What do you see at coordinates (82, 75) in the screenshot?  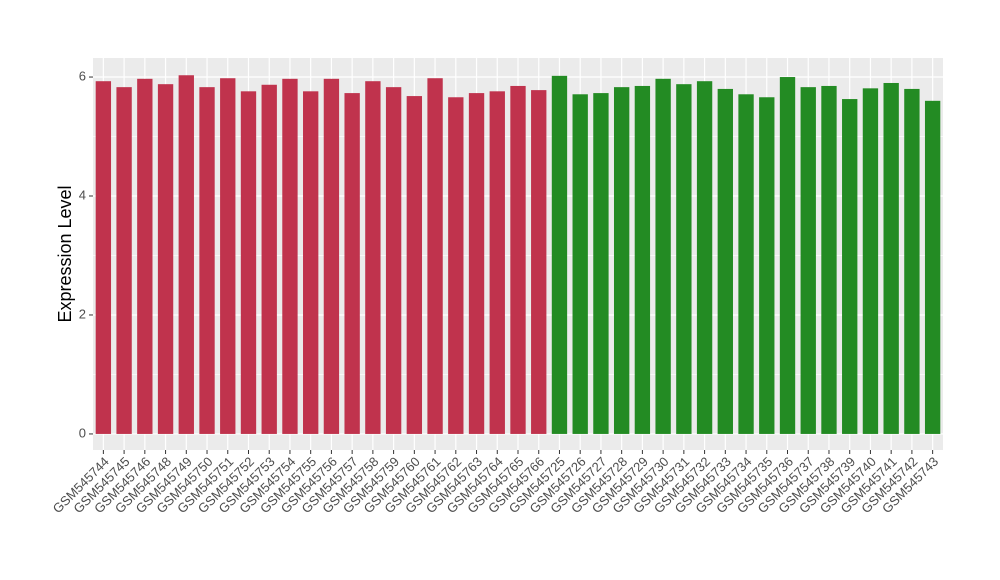 I see `y-tick-label: 6` at bounding box center [82, 75].